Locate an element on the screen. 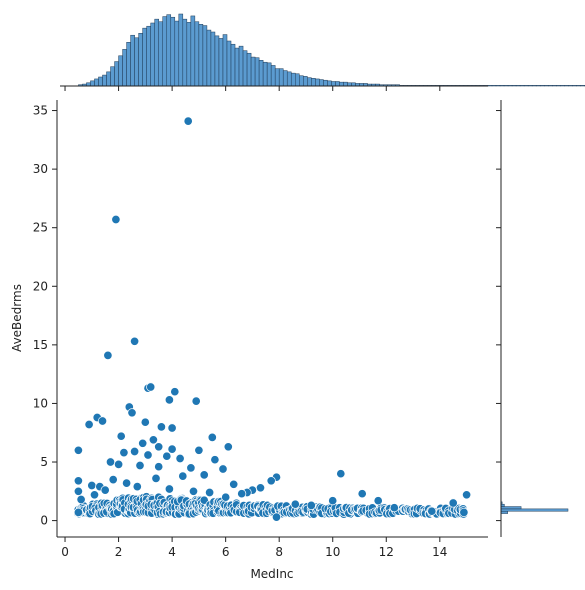 The width and height of the screenshot is (585, 590). y-tick-label: 20 is located at coordinates (40, 286).